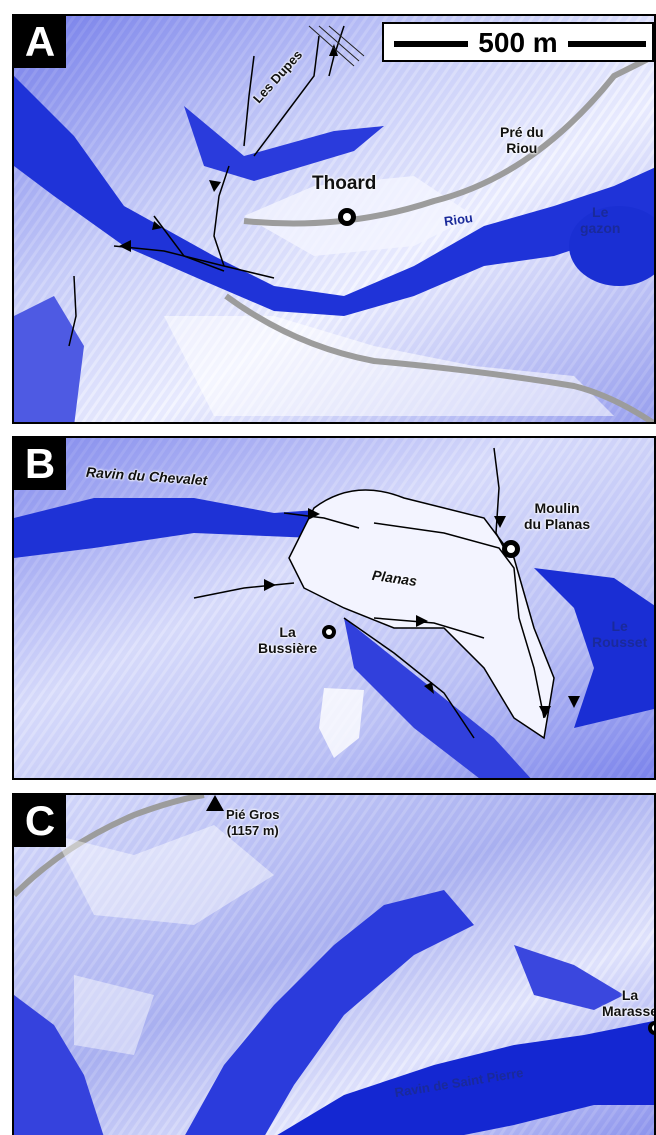  I want to click on scale-bar: 500 m, so click(518, 42).